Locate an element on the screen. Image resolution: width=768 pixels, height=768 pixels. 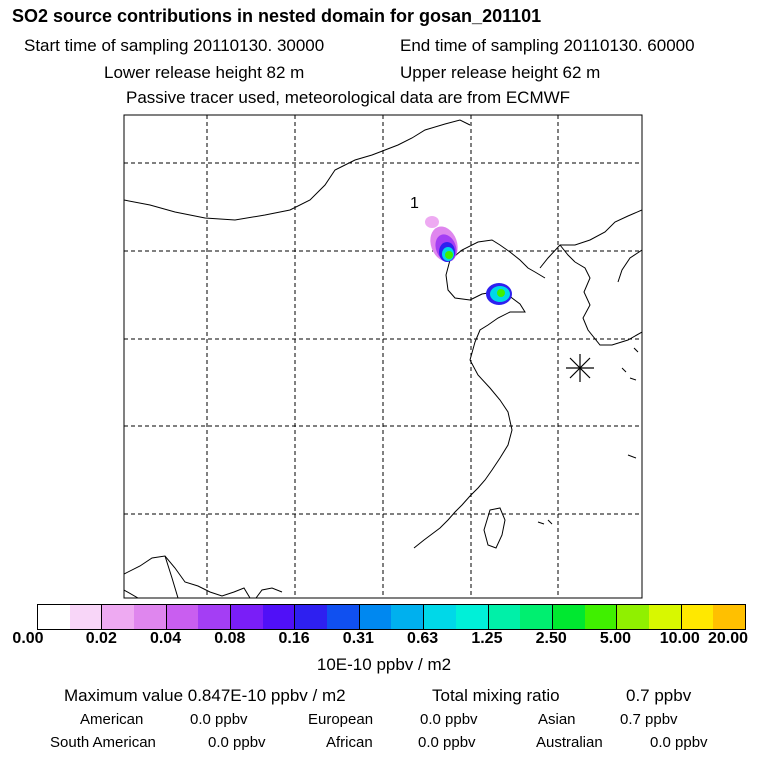
total-label: Total mixing ratio is located at coordinates (496, 695).